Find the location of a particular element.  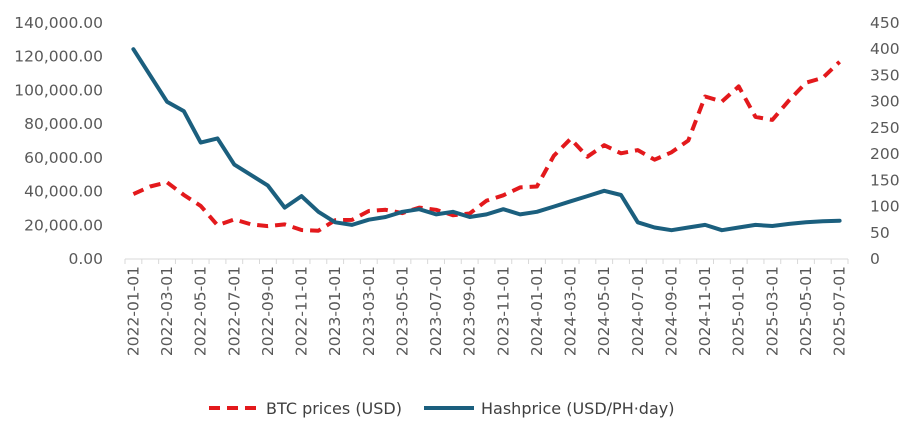

x-tick-label: 2023-05-01 is located at coordinates (402, 311).